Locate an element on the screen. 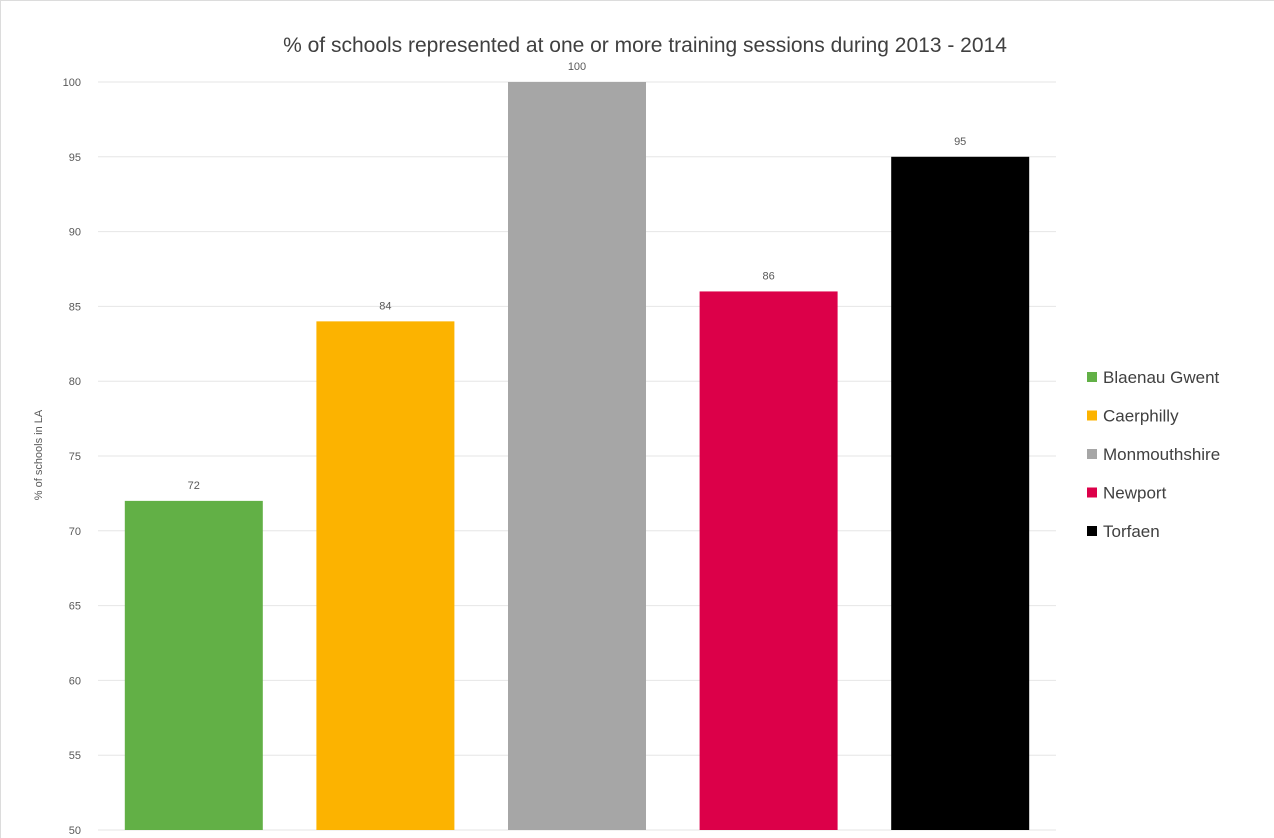 The image size is (1274, 838). y-tick-label: 60 is located at coordinates (75, 681).